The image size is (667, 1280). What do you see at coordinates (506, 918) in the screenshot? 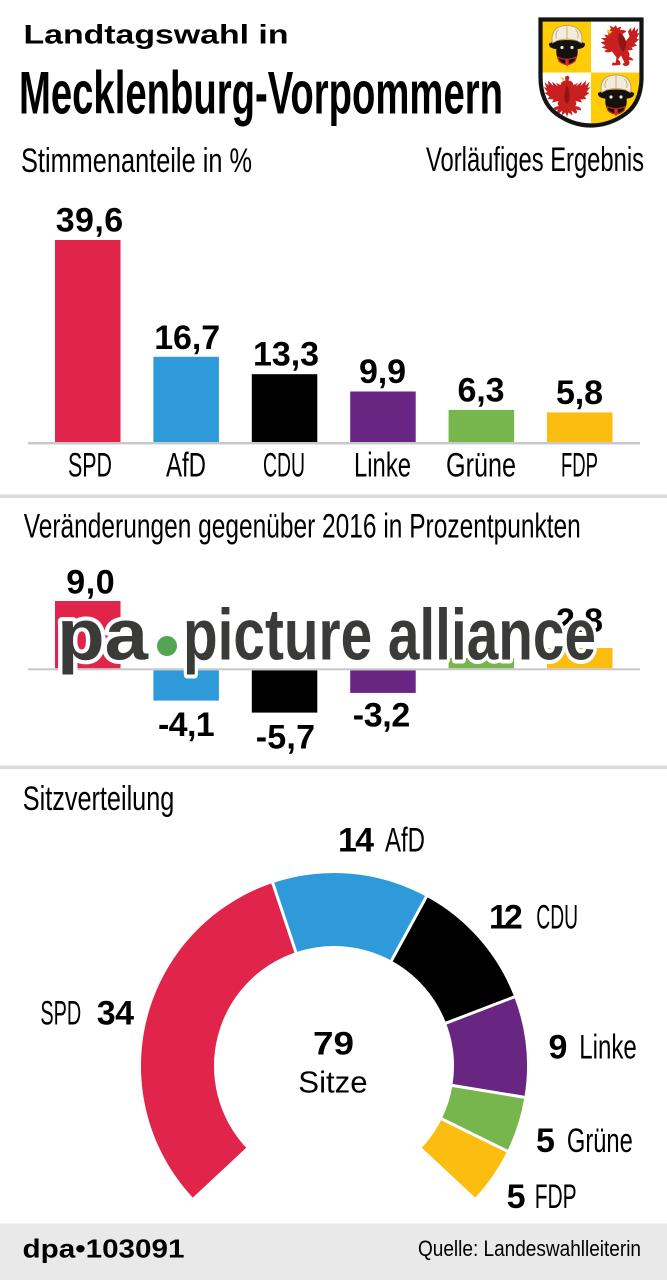
I see `svg-text: 12` at bounding box center [506, 918].